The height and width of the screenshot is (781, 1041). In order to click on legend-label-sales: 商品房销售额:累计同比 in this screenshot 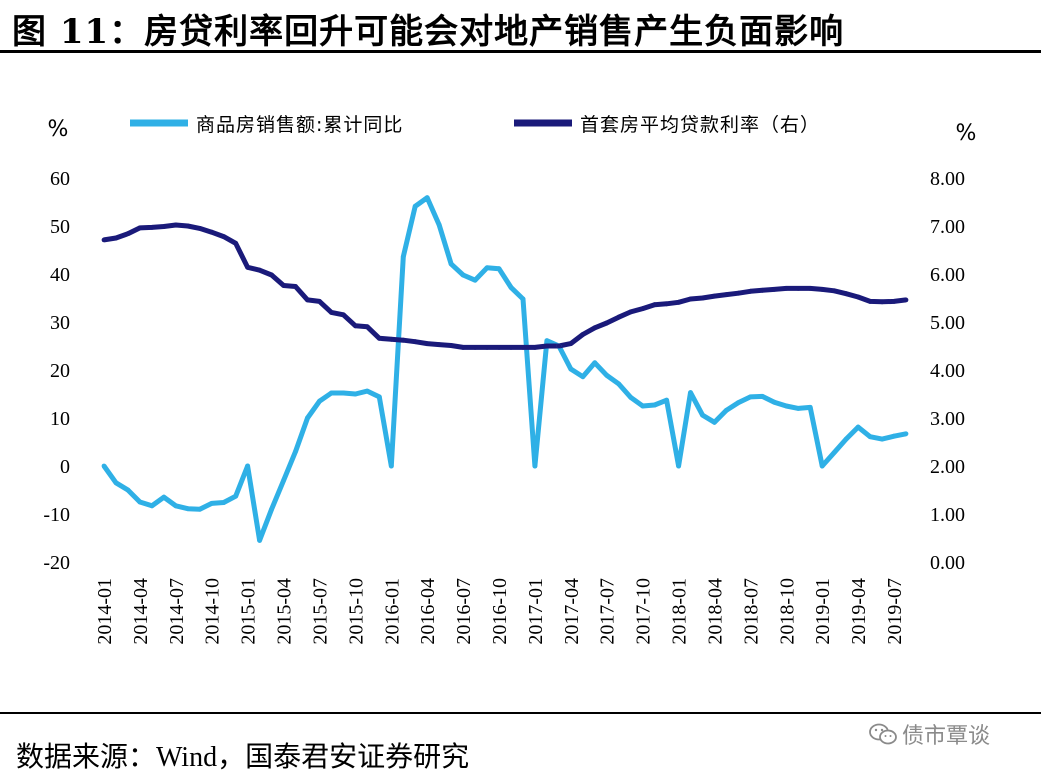, I will do `click(299, 125)`.